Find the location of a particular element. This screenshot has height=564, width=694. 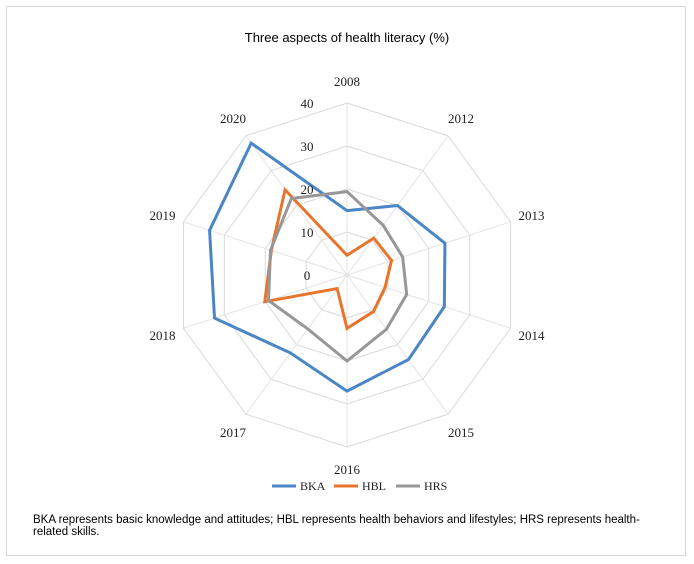

series-line-hbl is located at coordinates (328, 258).